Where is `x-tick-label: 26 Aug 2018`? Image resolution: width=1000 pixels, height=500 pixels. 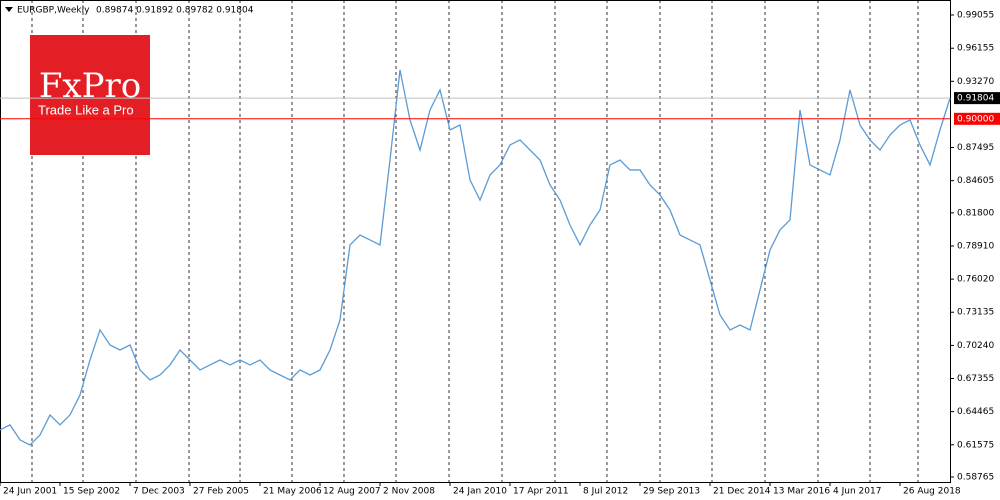
x-tick-label: 26 Aug 2018 is located at coordinates (932, 492).